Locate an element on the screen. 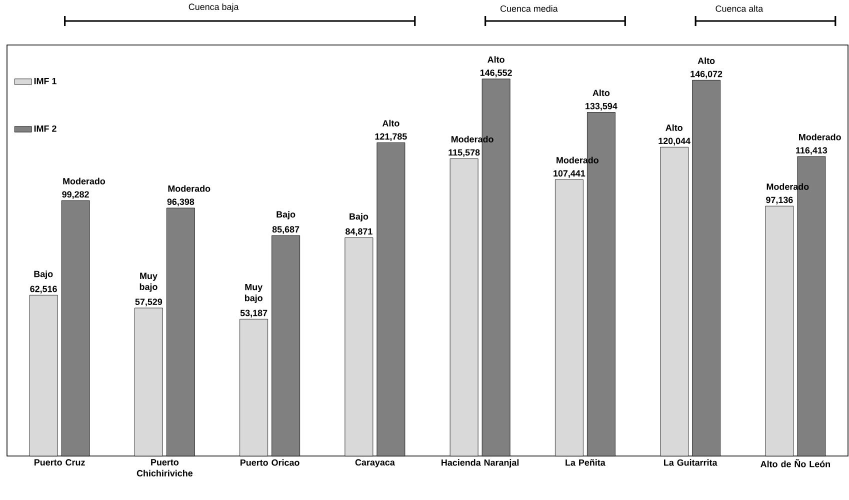 The image size is (849, 500). x-tick-label: Carayaca is located at coordinates (375, 463).